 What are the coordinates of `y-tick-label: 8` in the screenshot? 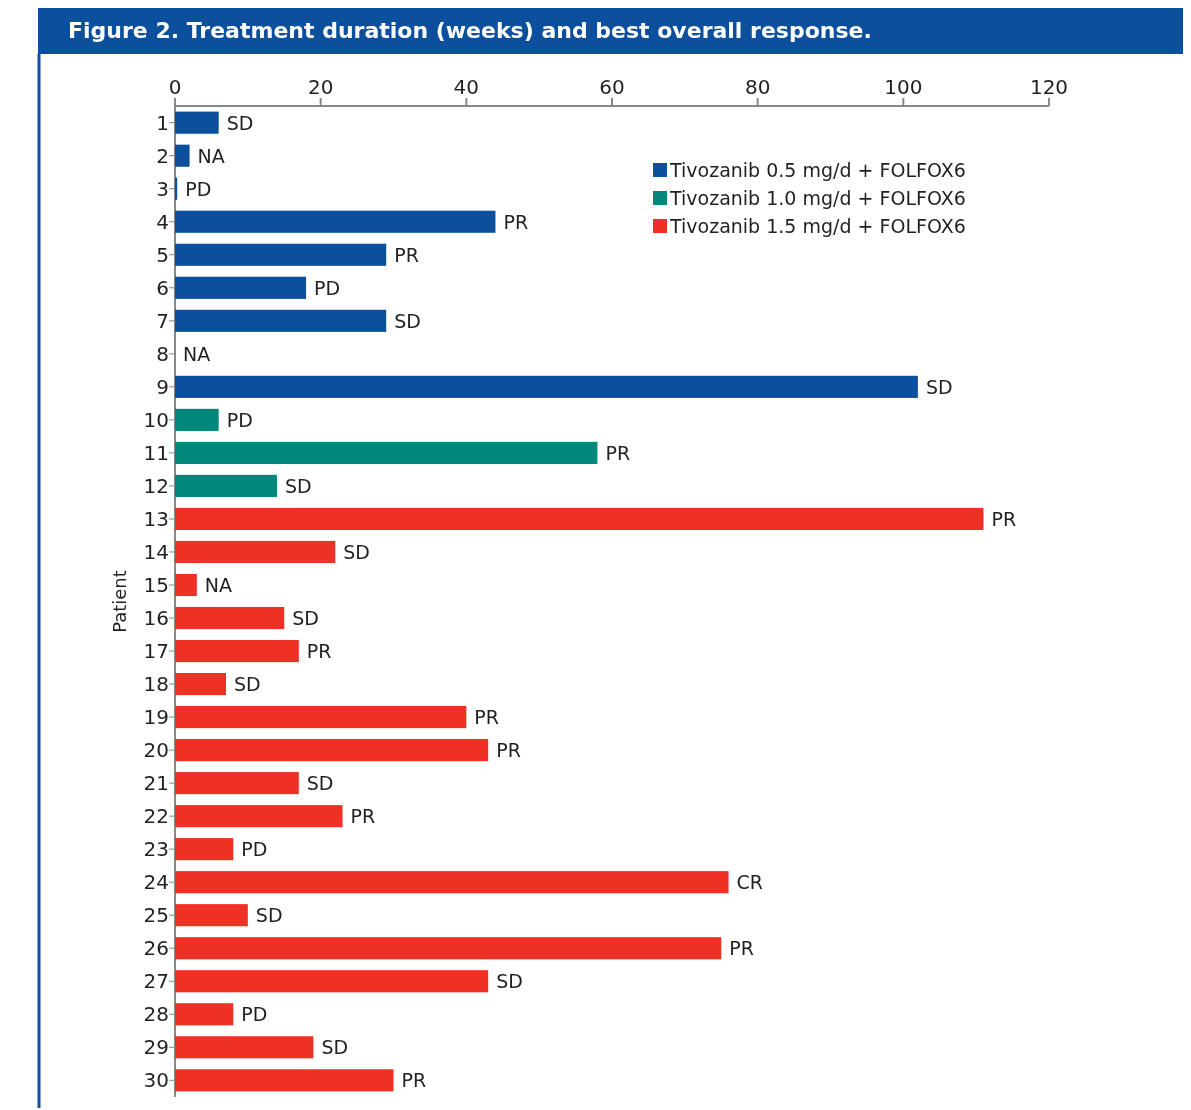 It's located at (162, 353).